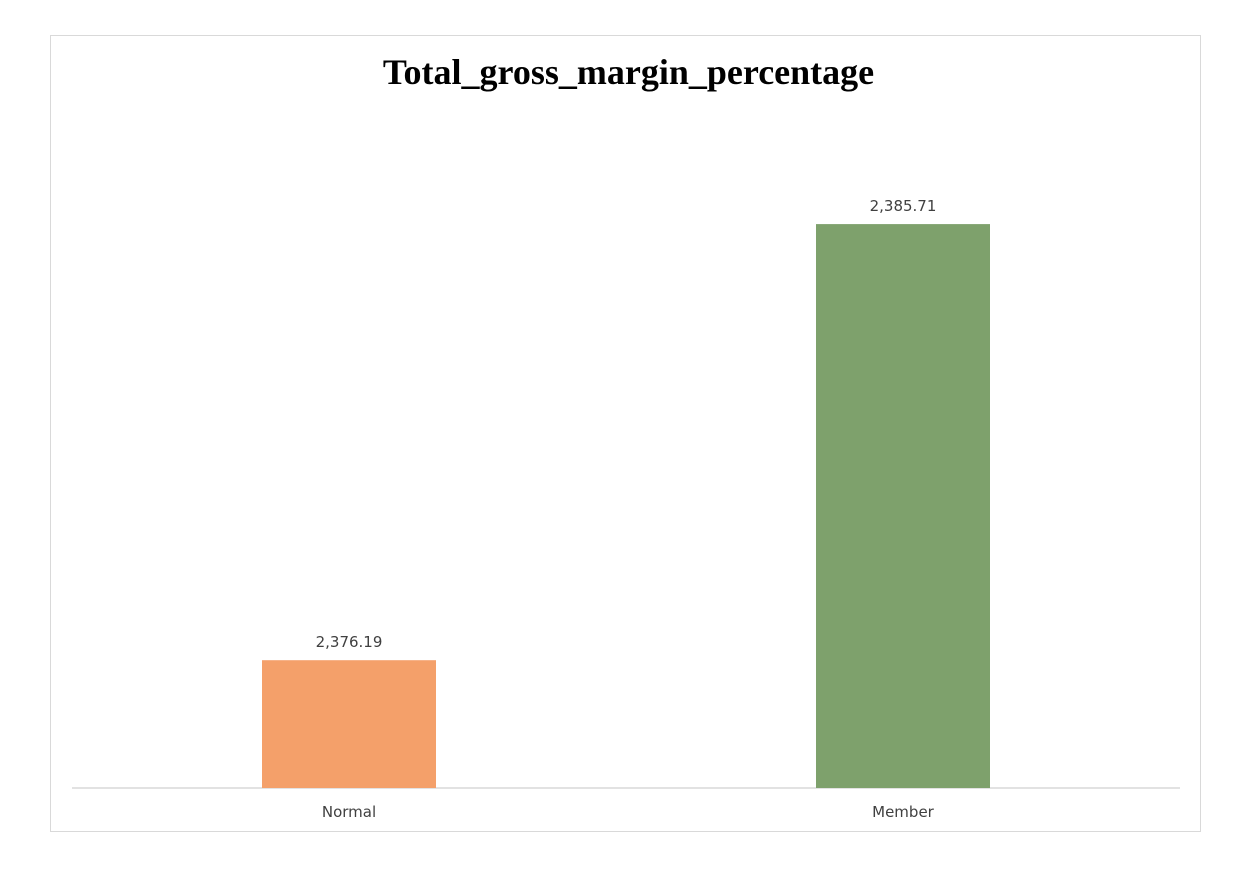 The image size is (1257, 883). I want to click on data-label-normal: 2,376.19, so click(349, 642).